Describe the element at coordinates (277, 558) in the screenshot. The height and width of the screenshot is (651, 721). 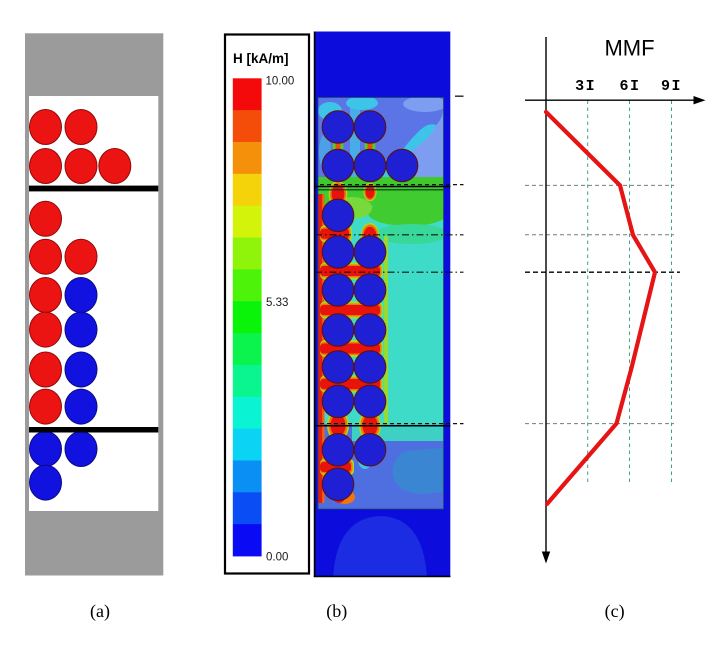
I see `svg-text: 0.00` at that location.